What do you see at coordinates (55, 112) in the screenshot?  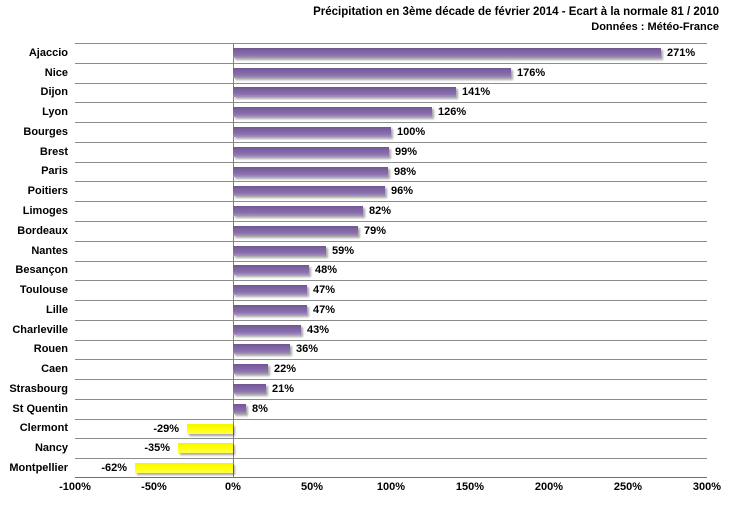 I see `category-label: Lyon` at bounding box center [55, 112].